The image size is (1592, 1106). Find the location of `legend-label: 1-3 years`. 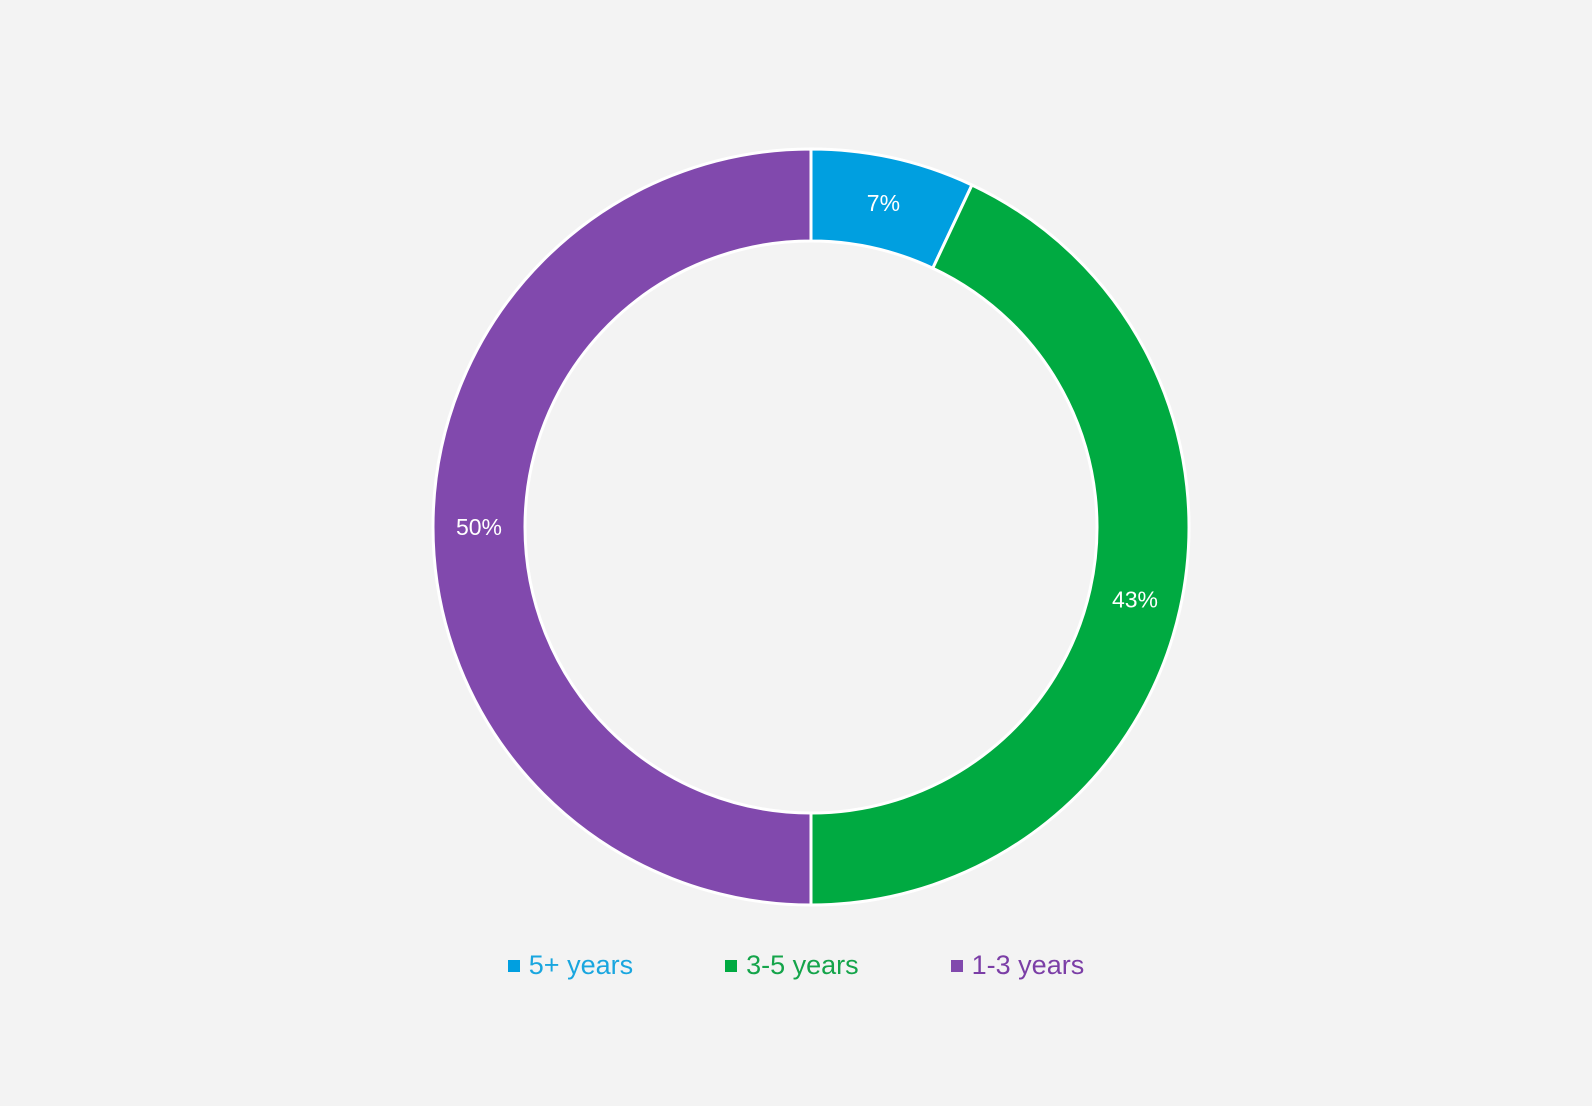

legend-label: 1-3 years is located at coordinates (1028, 965).